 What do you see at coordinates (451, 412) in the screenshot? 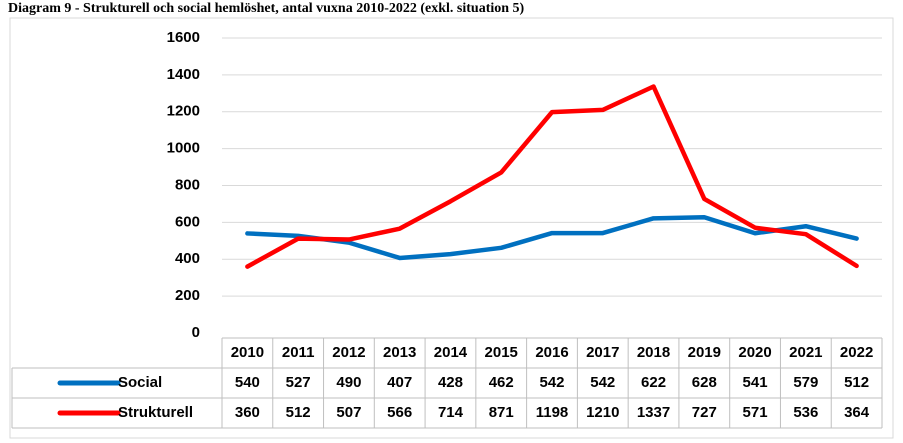
I see `table-value: 714` at bounding box center [451, 412].